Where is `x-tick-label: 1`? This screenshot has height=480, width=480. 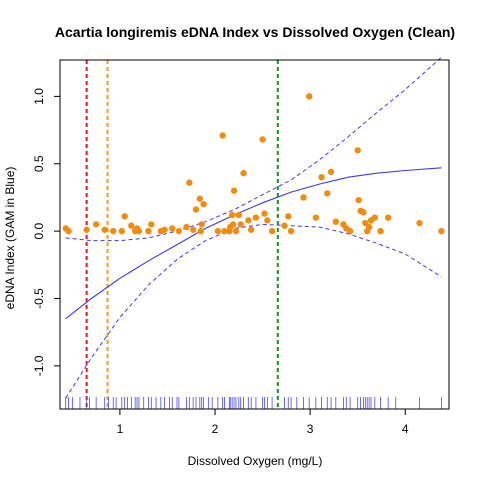 x-tick-label: 1 is located at coordinates (120, 429).